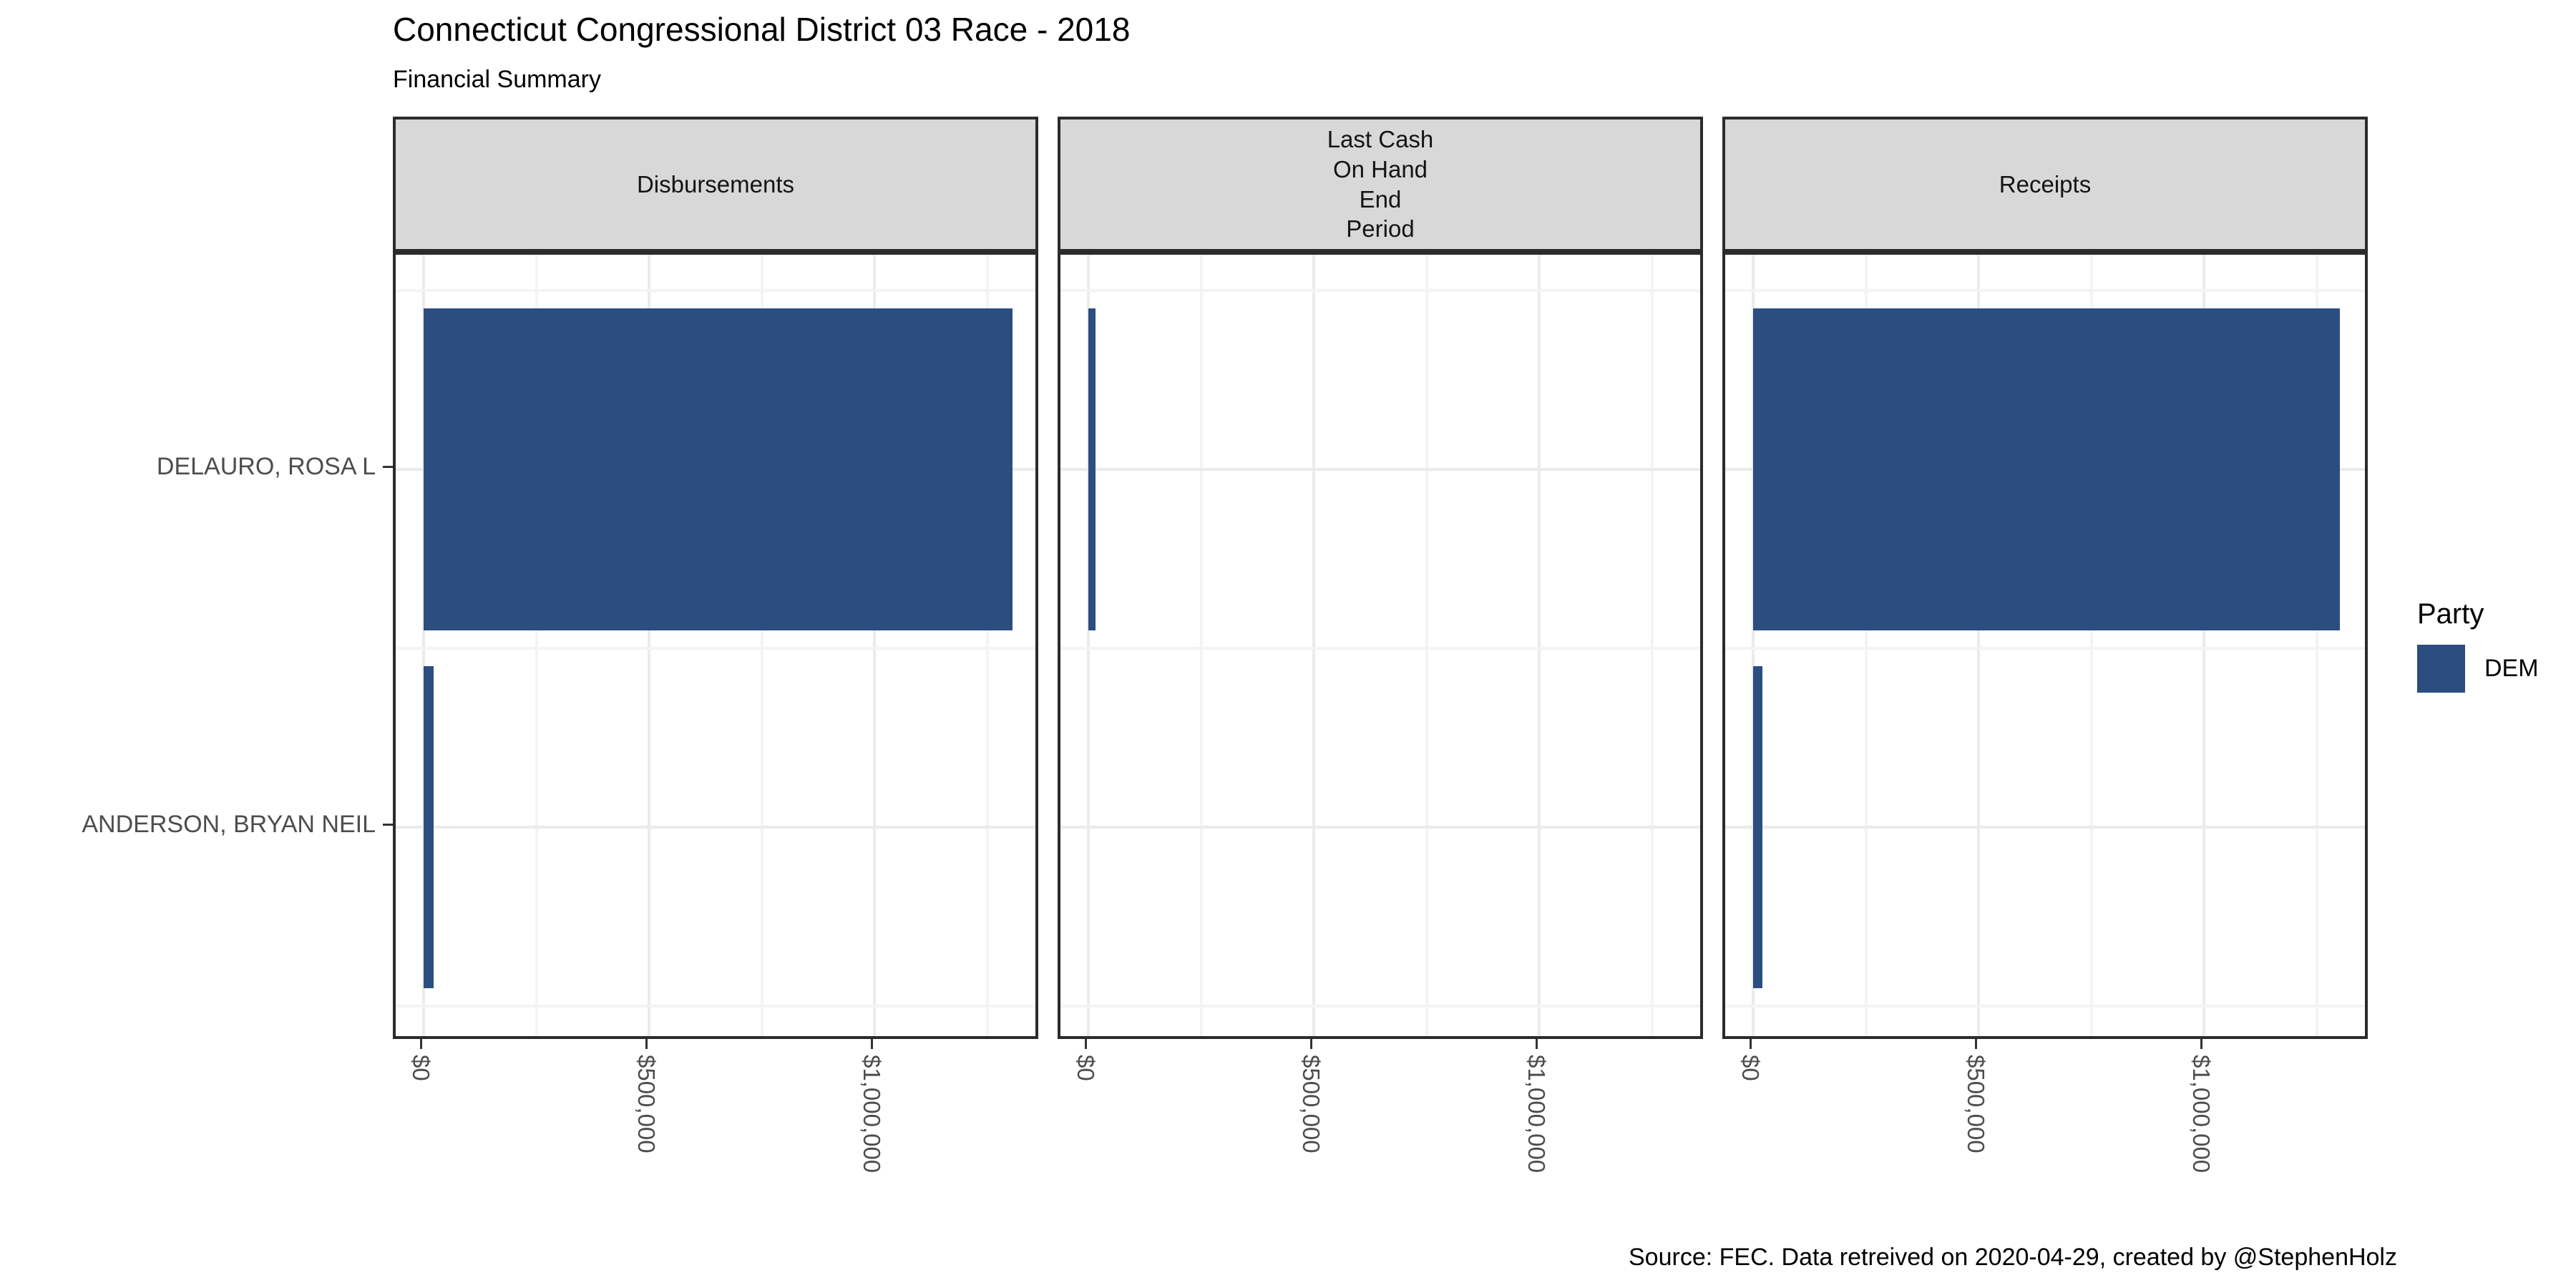 Image resolution: width=2576 pixels, height=1288 pixels. I want to click on legend-label-dem: DEM, so click(2511, 668).